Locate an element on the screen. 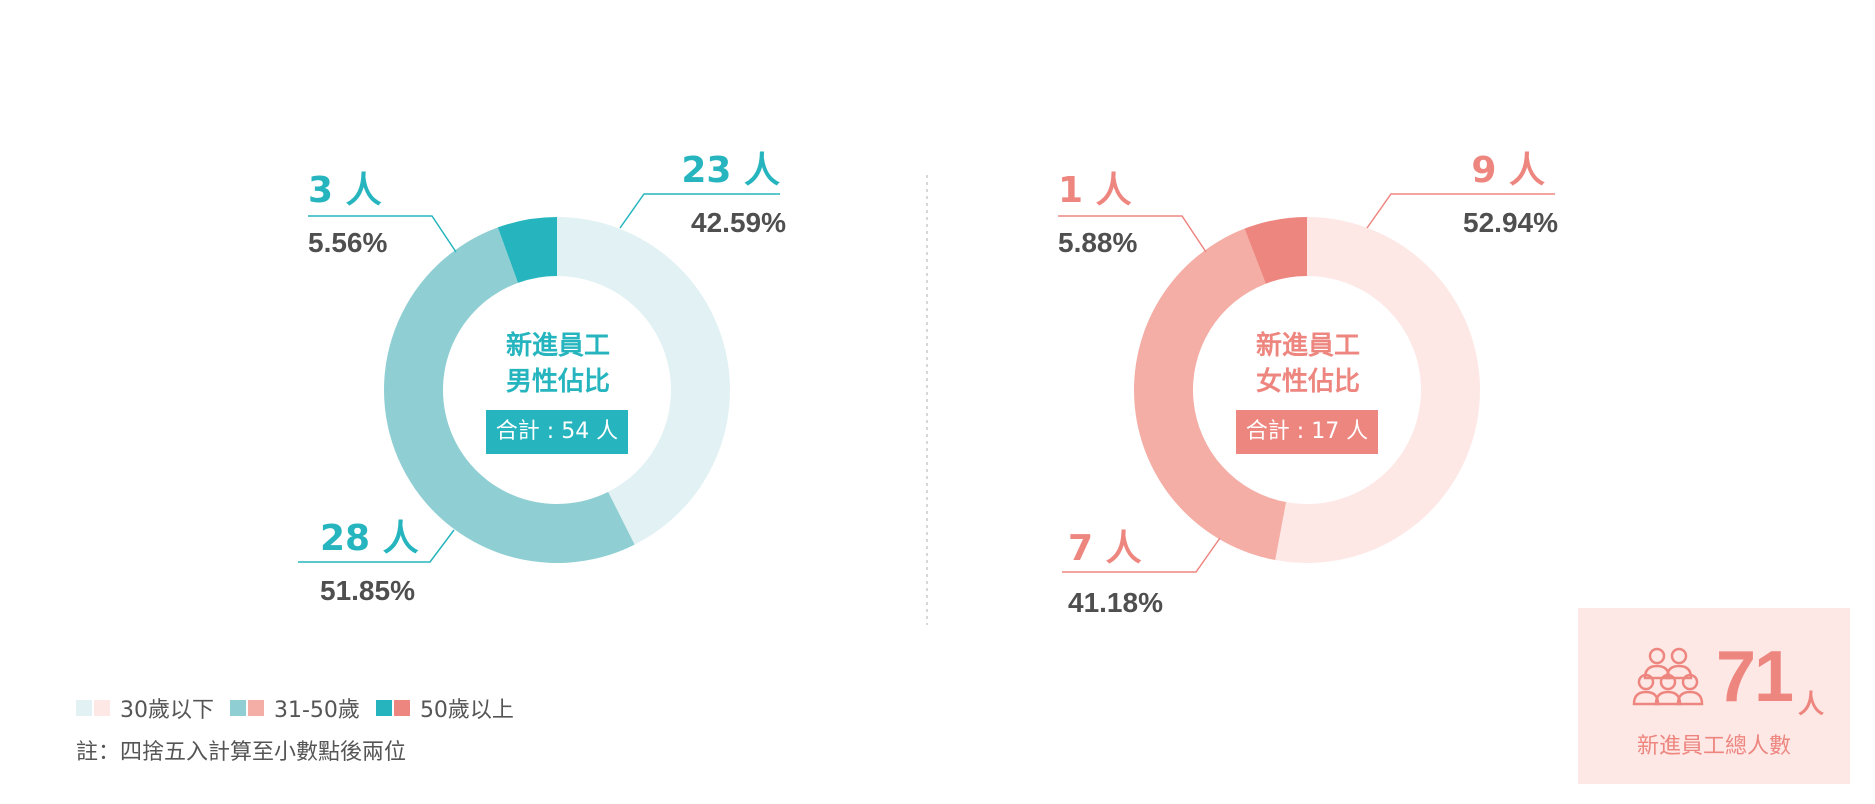 The height and width of the screenshot is (804, 1875). percent-label-1: 51.85% is located at coordinates (367, 590).